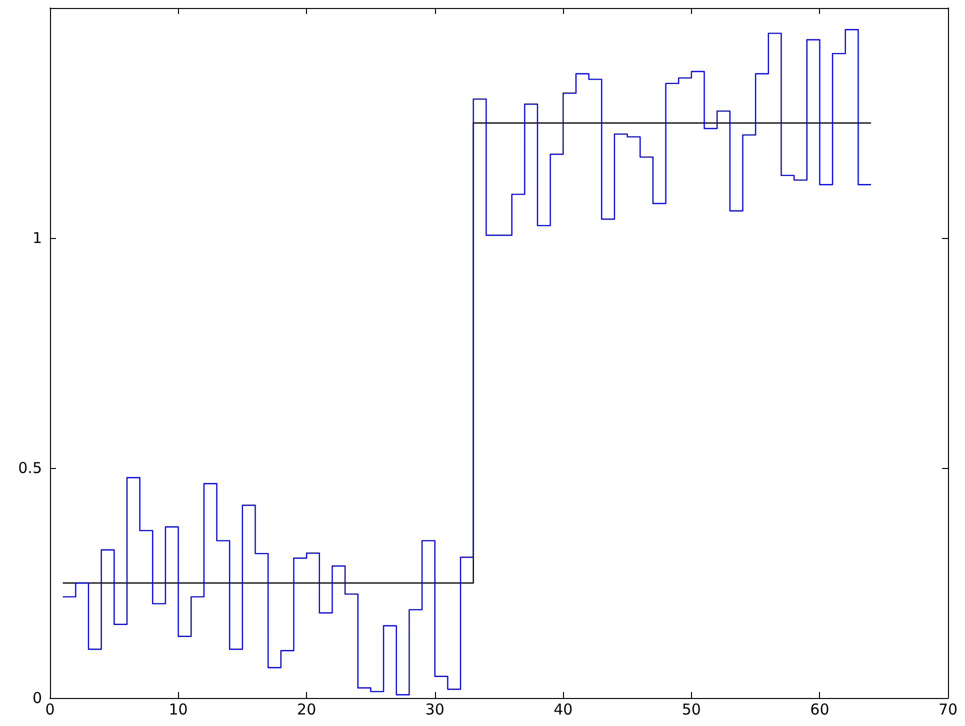  Describe the element at coordinates (434, 709) in the screenshot. I see `x-tick-label: 30` at that location.